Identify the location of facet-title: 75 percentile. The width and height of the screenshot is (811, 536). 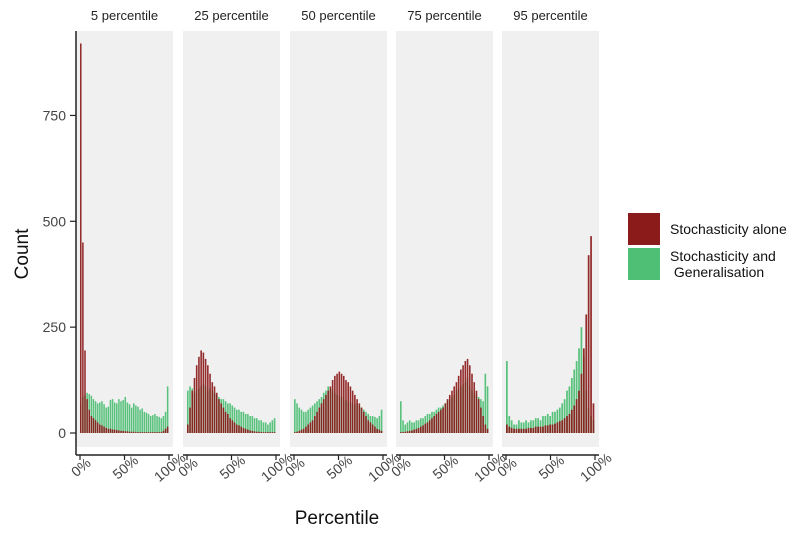
(444, 15).